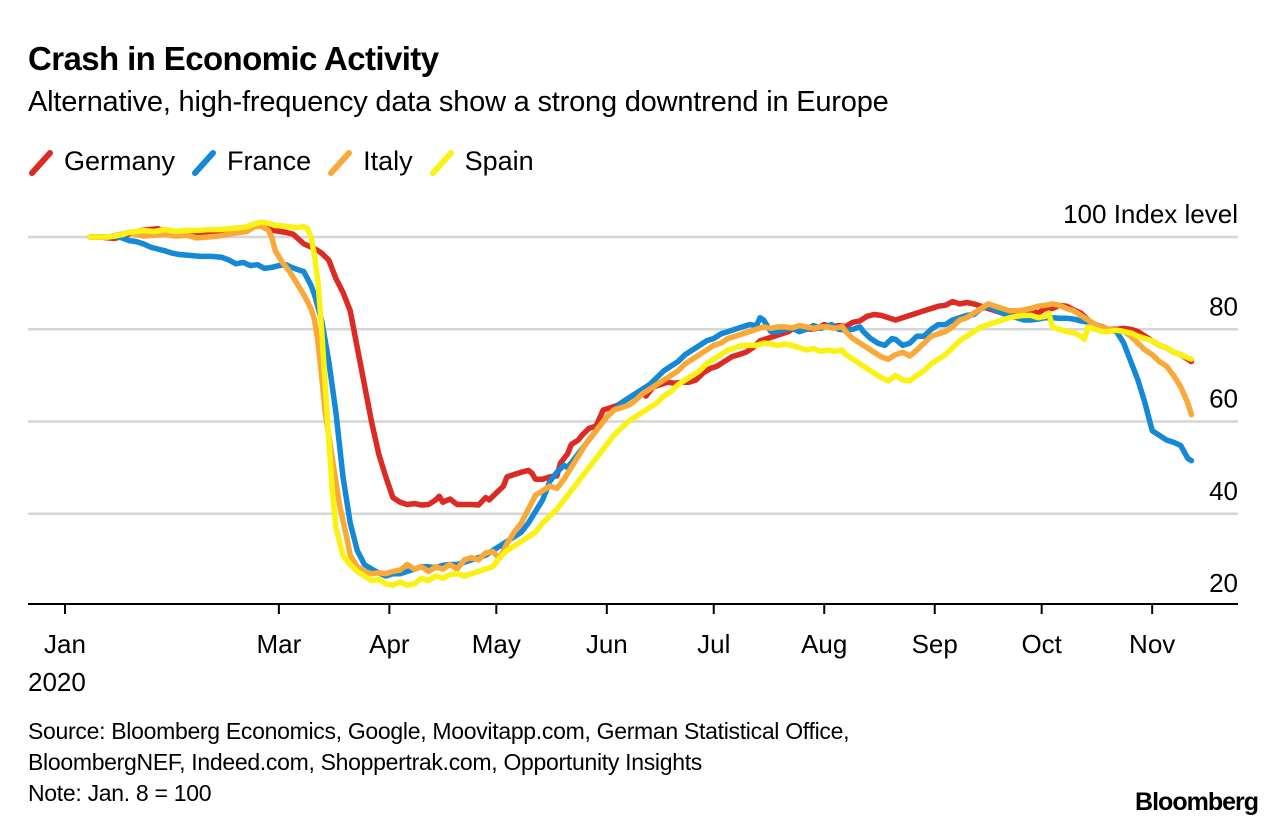  I want to click on y-axis-labels: 100 Index level 80 60 40 20, so click(1150, 398).